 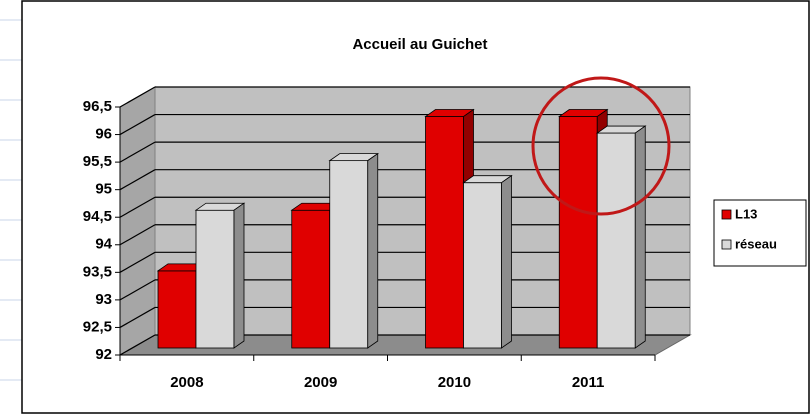 I want to click on y-tick-label: 94, so click(x=103, y=244).